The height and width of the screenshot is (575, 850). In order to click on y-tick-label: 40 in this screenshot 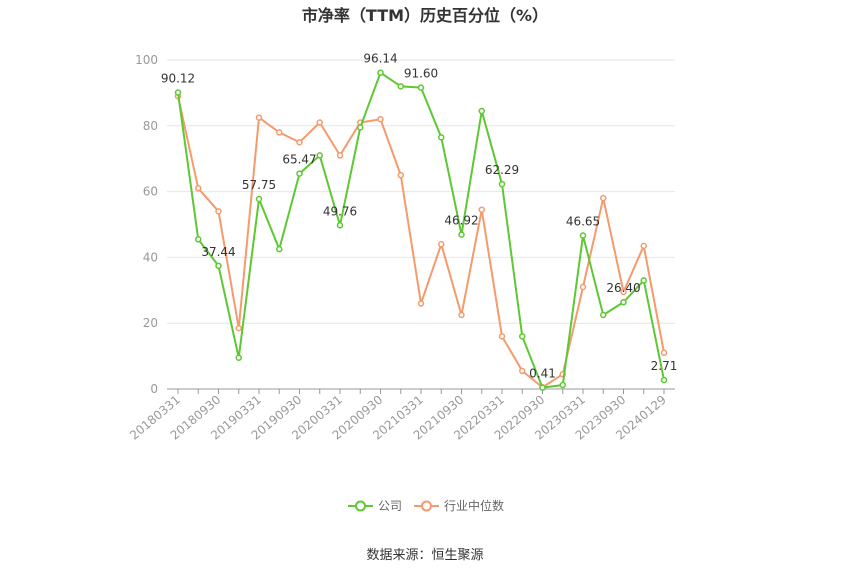, I will do `click(150, 257)`.